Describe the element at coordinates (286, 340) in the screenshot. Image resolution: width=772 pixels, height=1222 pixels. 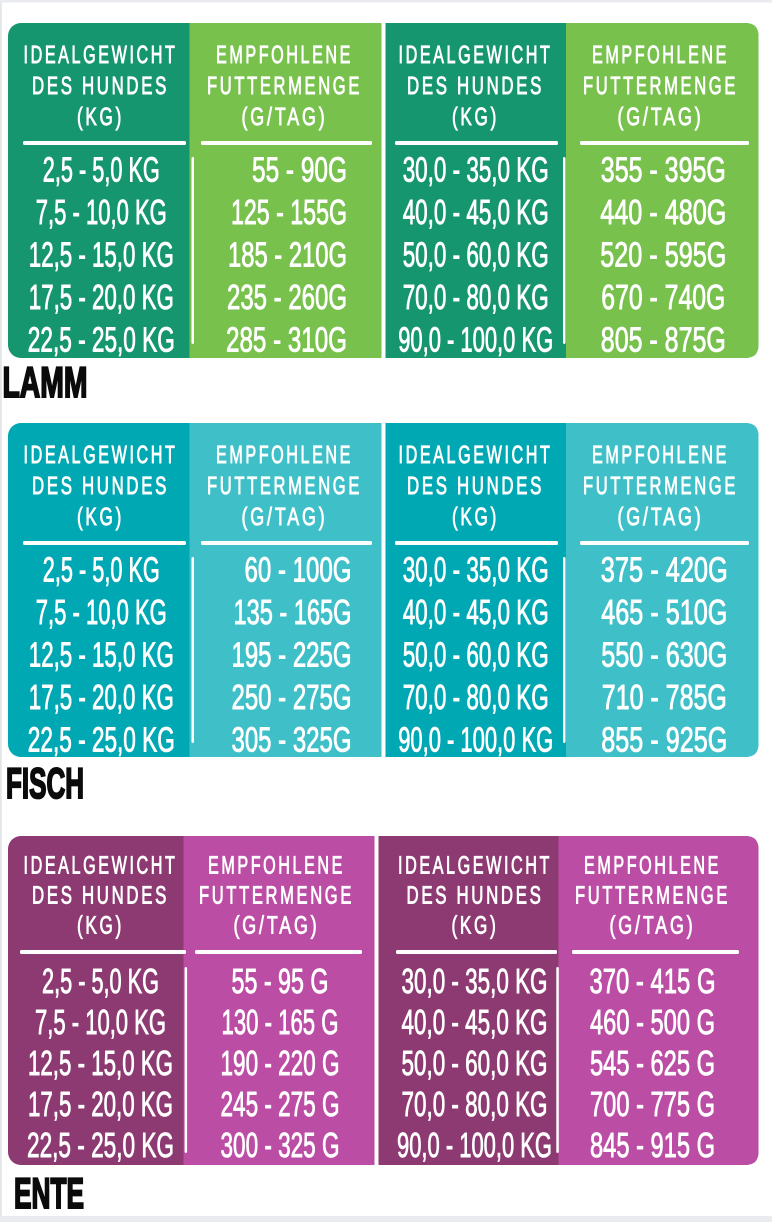
I see `svg-text: 285 - 310G` at that location.